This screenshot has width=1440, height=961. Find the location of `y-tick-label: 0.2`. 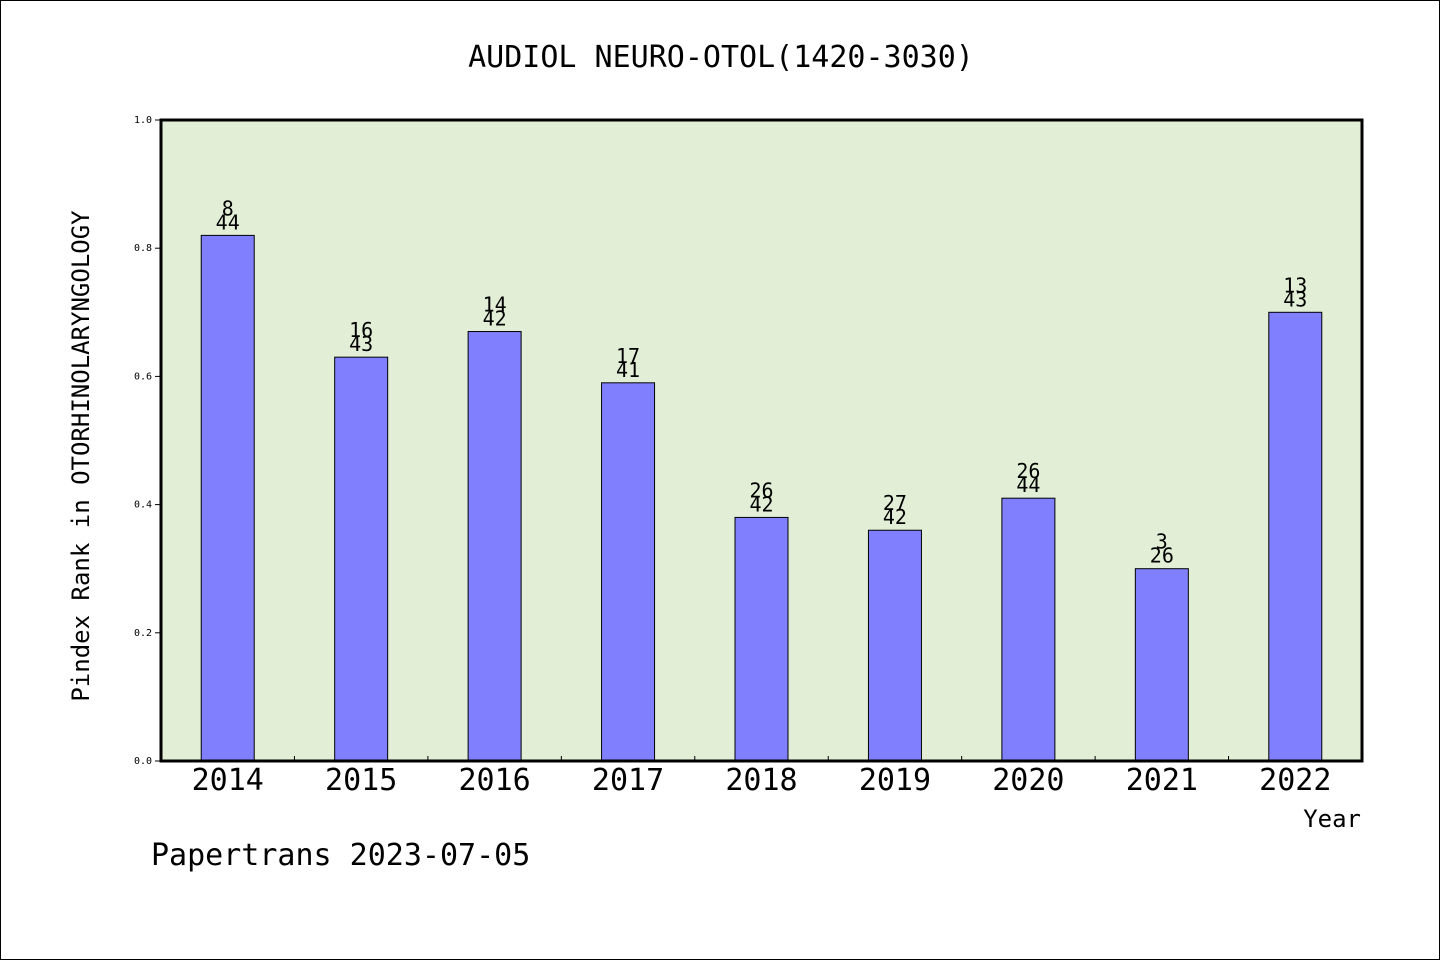

y-tick-label: 0.2 is located at coordinates (143, 633).